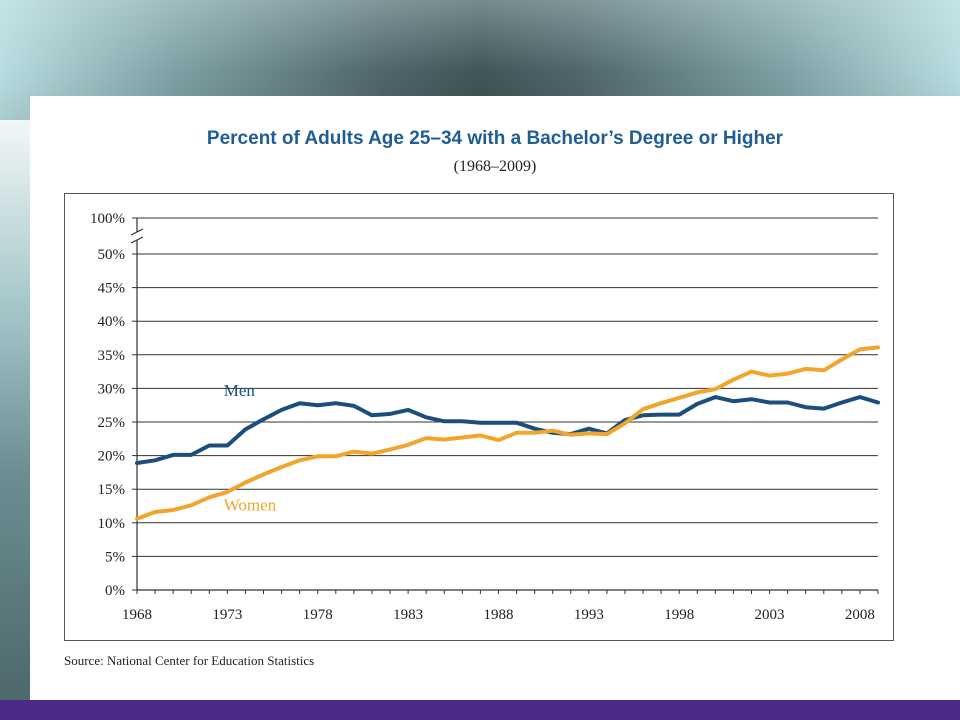  I want to click on x-tick-label: 2003, so click(770, 615).